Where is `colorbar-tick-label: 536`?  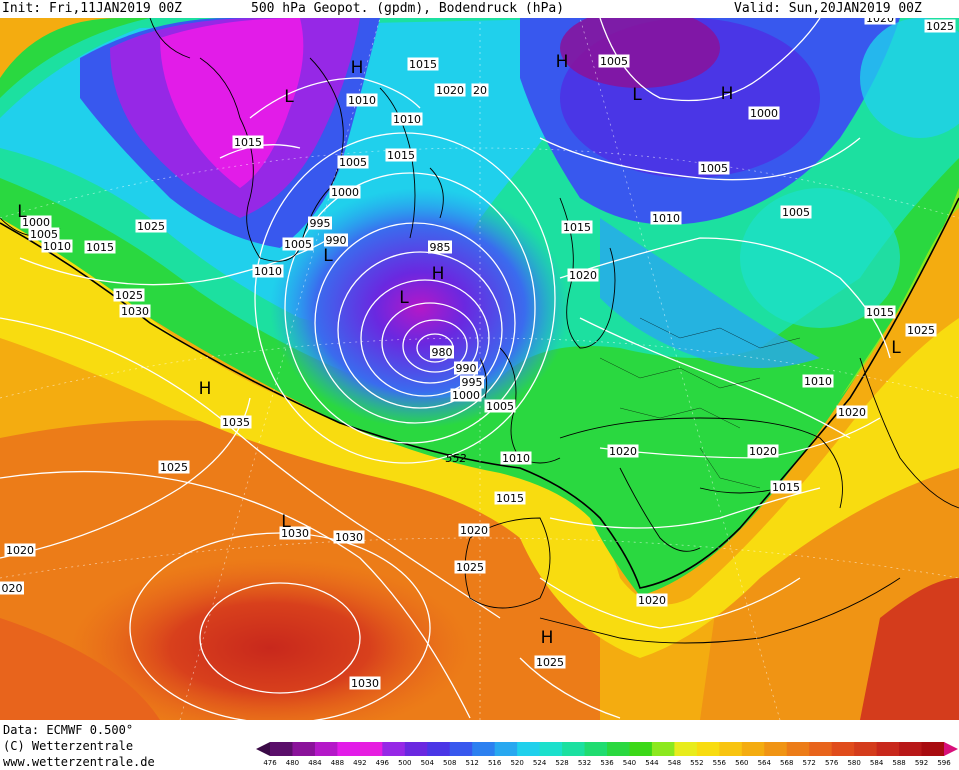 colorbar-tick-label: 536 is located at coordinates (607, 763).